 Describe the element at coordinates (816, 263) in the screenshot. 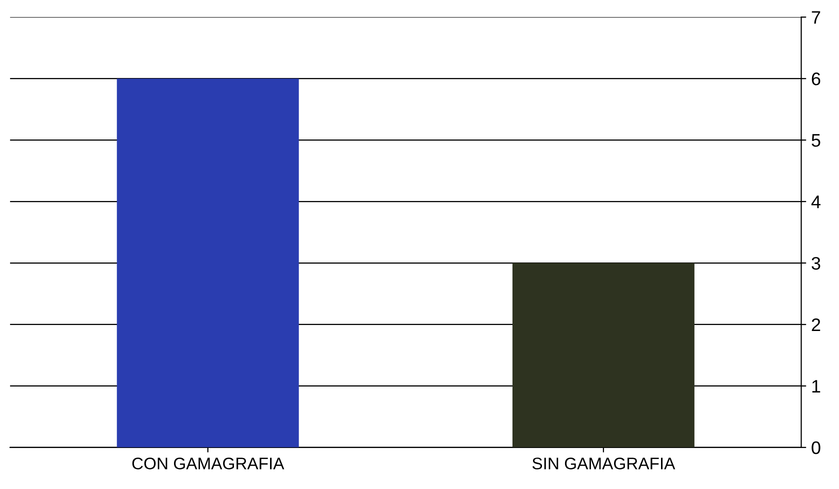

I see `y-tick-label: 3` at that location.